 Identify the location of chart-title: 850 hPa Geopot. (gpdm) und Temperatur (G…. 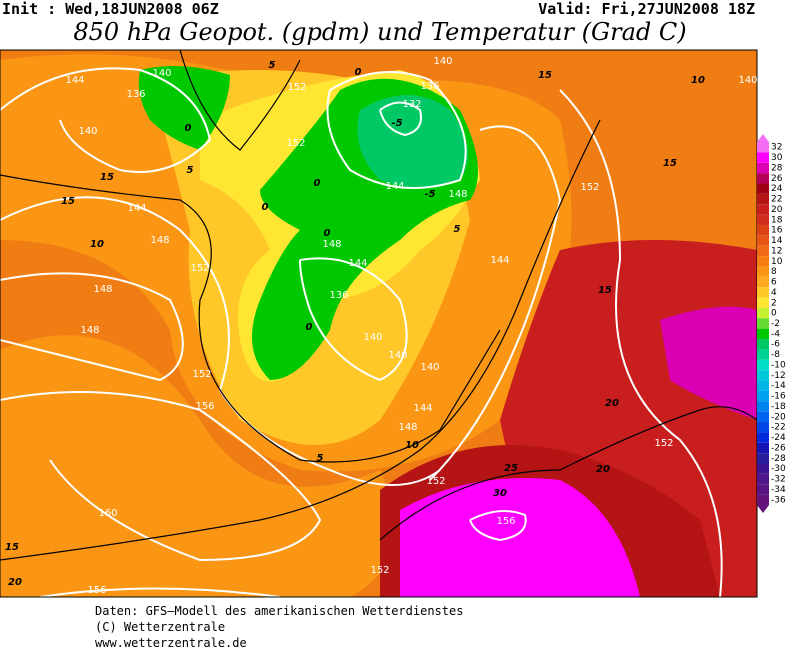
(379, 32).